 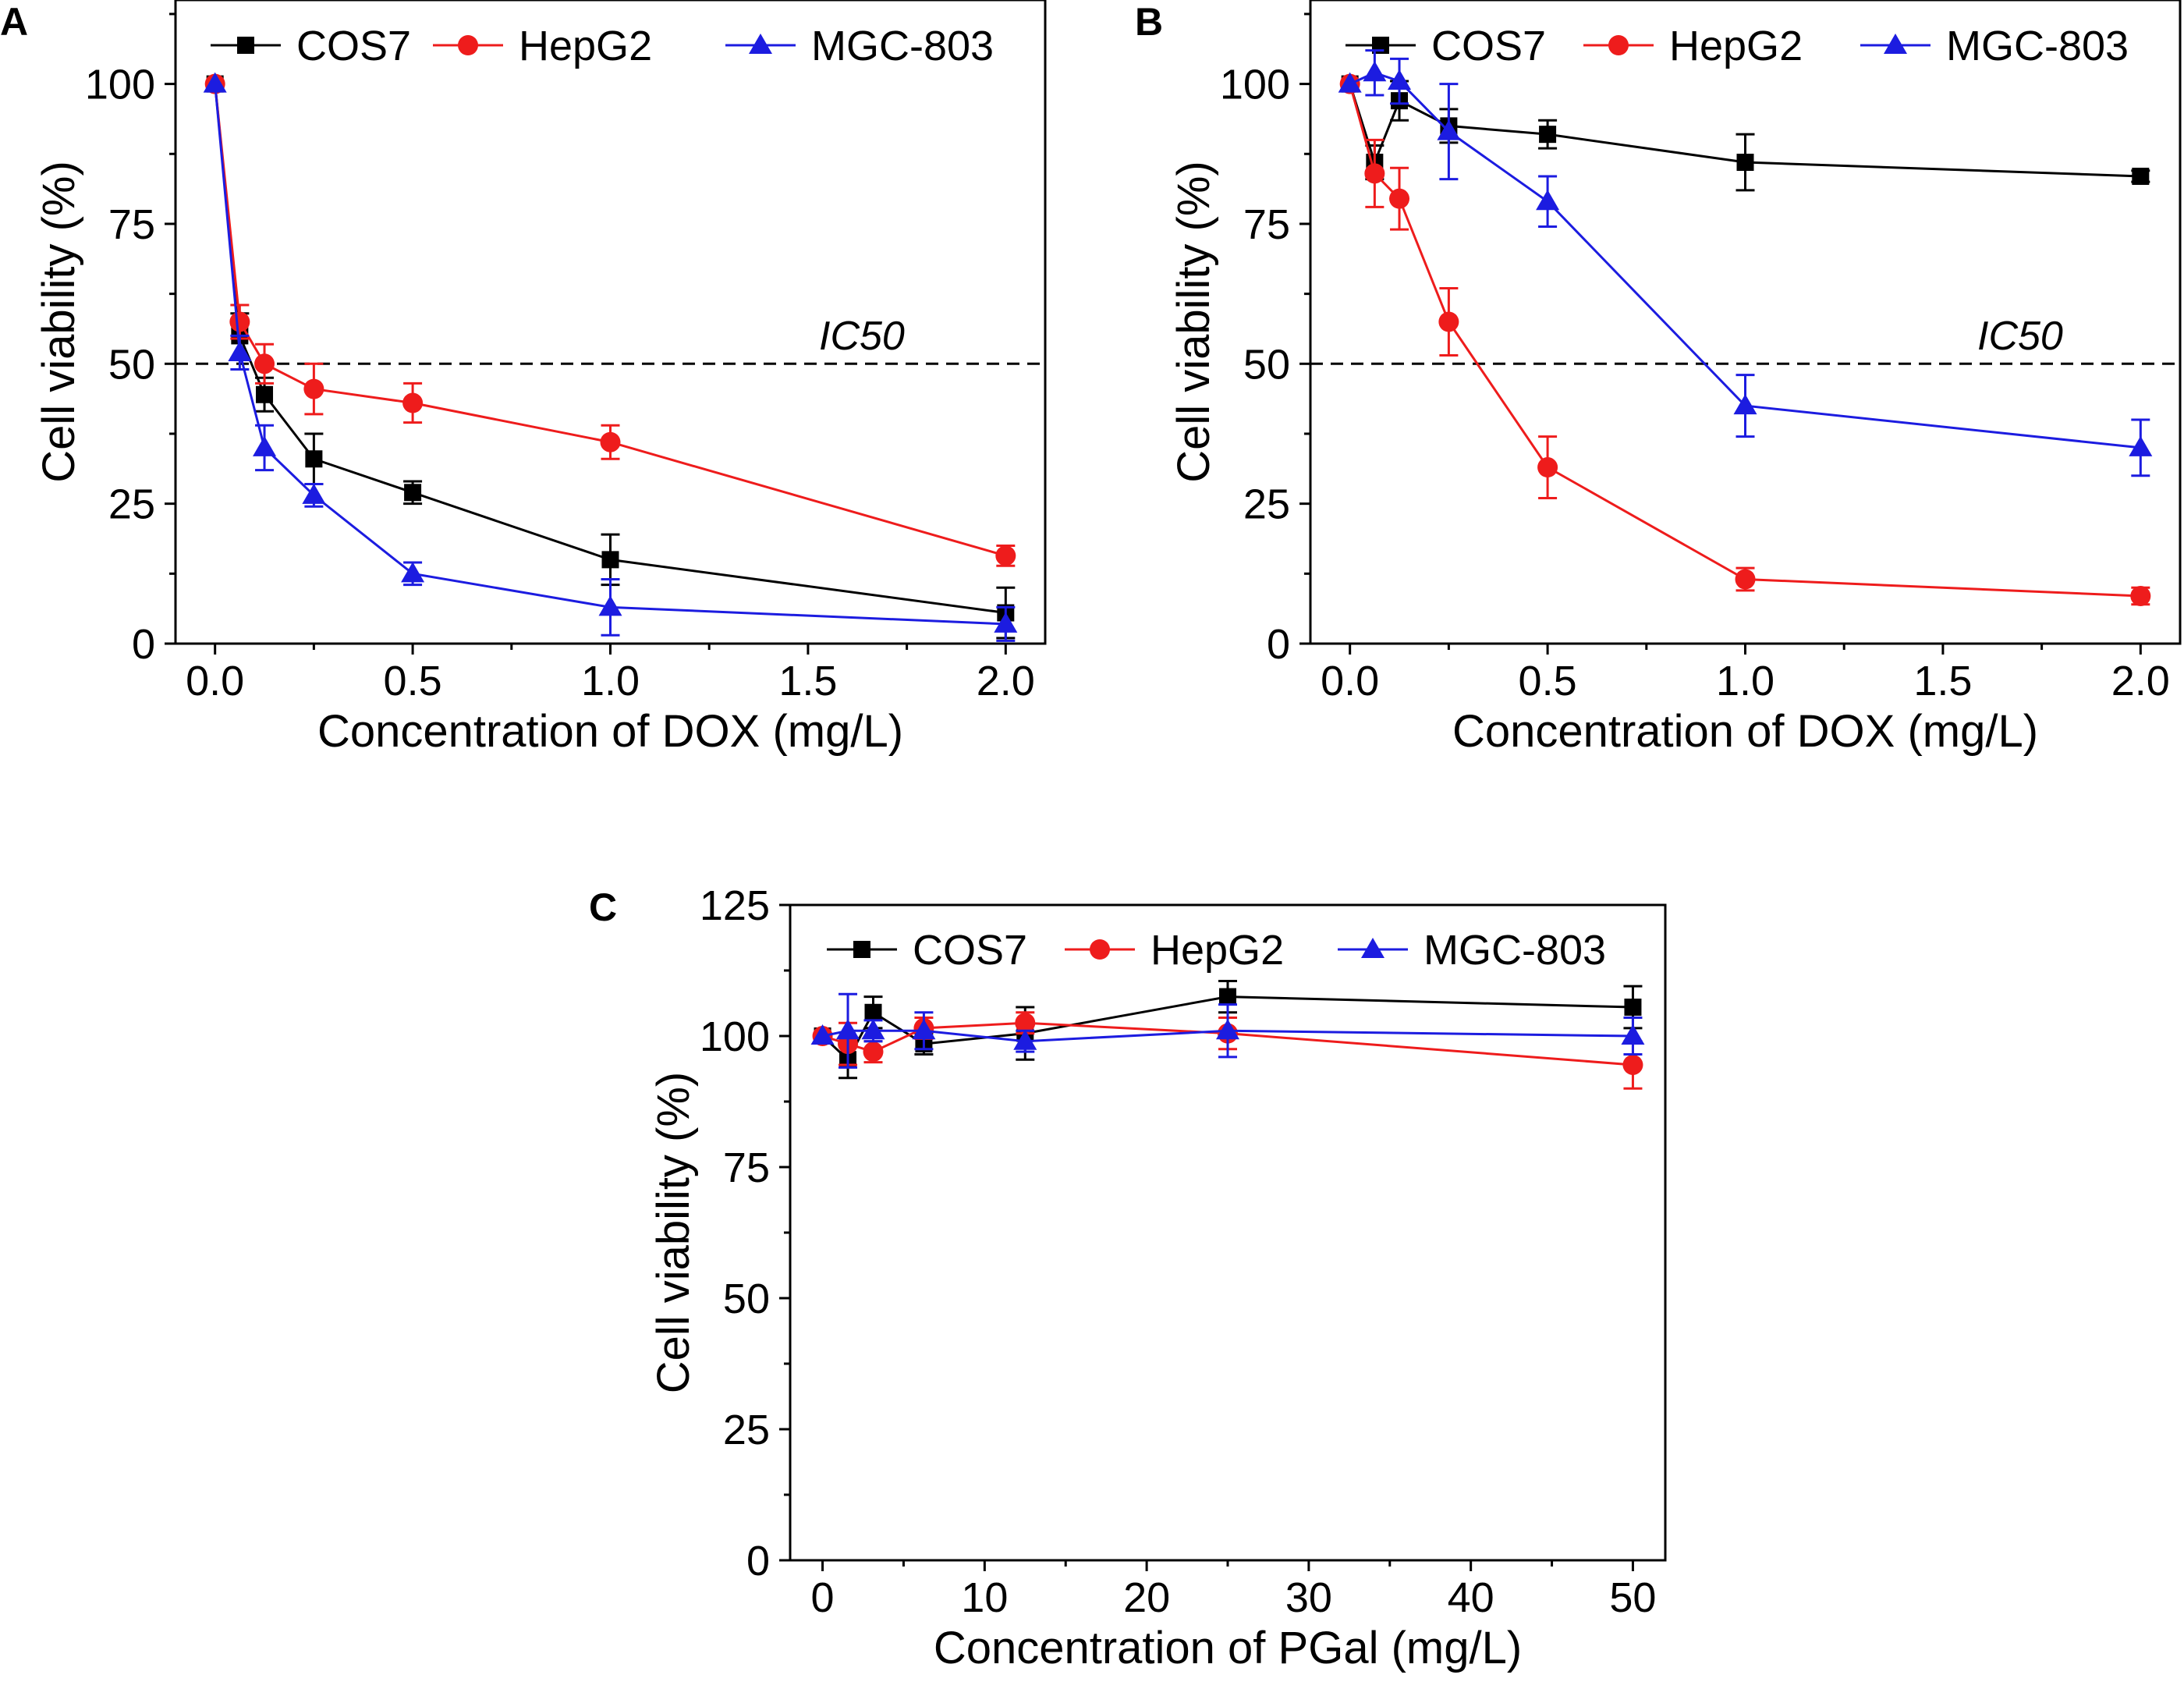 What do you see at coordinates (758, 1561) in the screenshot?
I see `y-tick-label: 0` at bounding box center [758, 1561].